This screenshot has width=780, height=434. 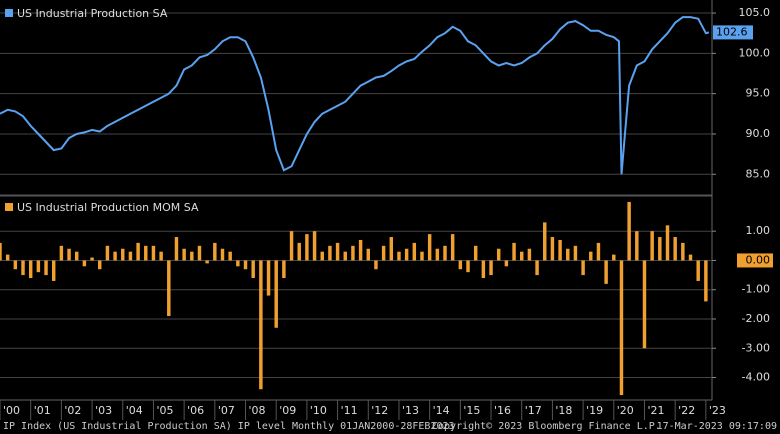 I want to click on x-tick-label: '23, so click(x=717, y=410).